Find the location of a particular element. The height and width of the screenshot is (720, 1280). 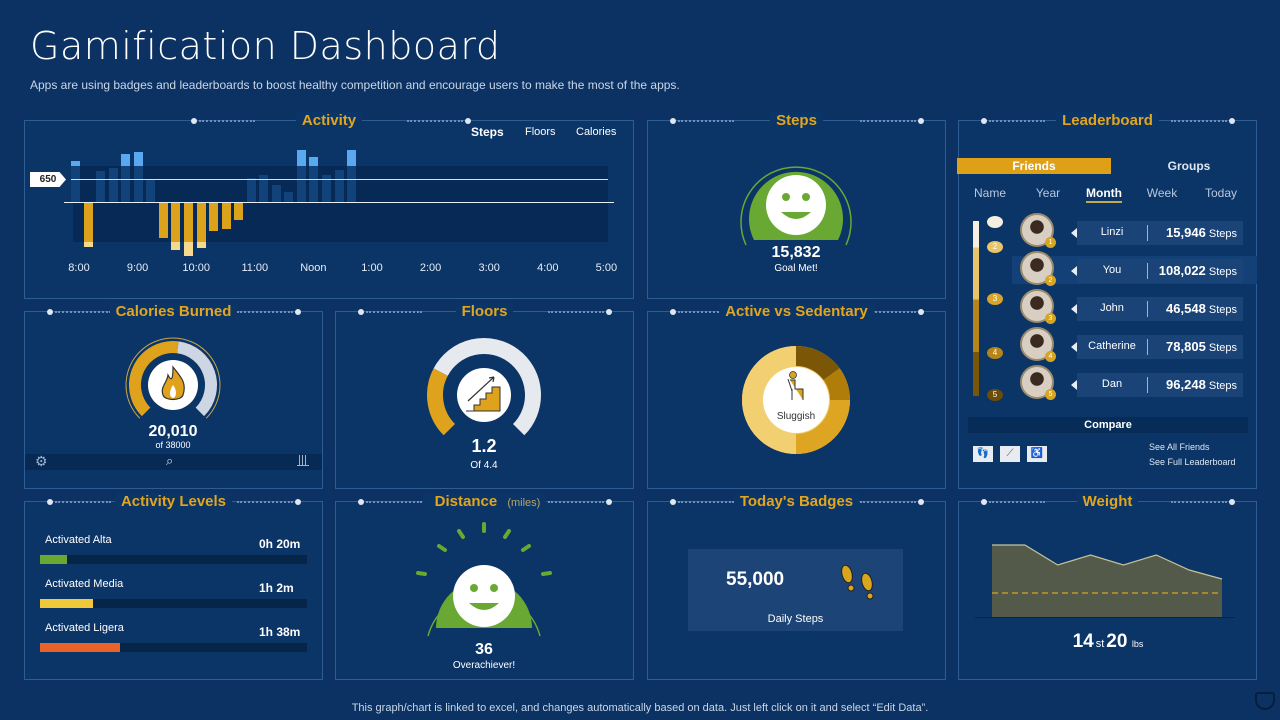

avatar: 4 is located at coordinates (1038, 344).